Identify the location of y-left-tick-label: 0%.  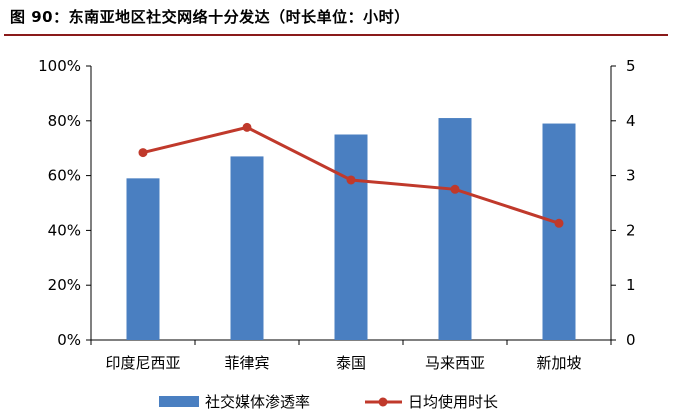
(69, 340).